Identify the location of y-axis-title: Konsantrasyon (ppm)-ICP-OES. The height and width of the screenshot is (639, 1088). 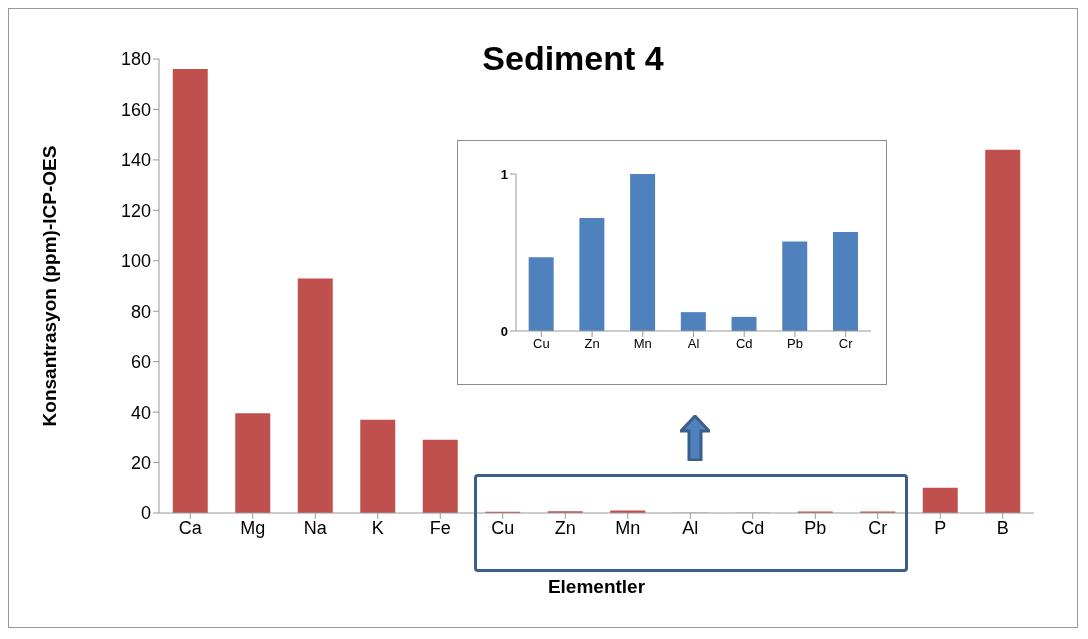
(49, 286).